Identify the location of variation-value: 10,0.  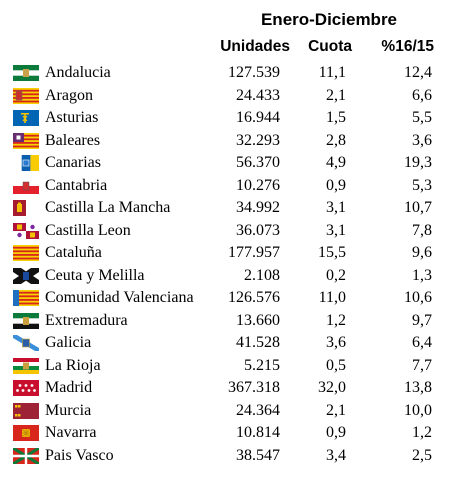
(418, 410).